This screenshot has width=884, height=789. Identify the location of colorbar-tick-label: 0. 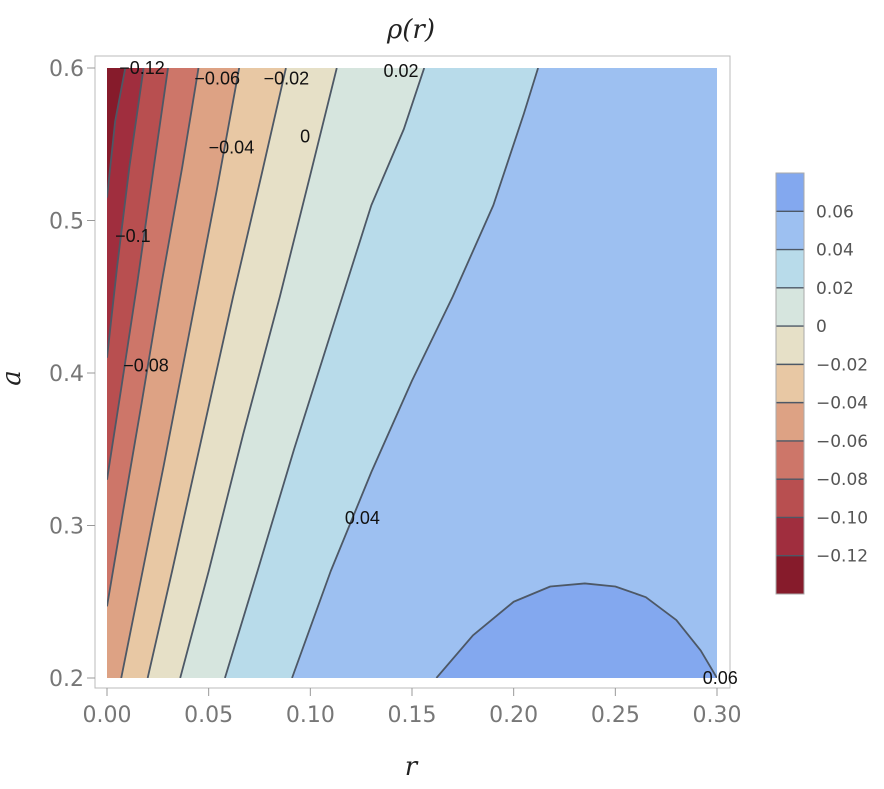
(821, 327).